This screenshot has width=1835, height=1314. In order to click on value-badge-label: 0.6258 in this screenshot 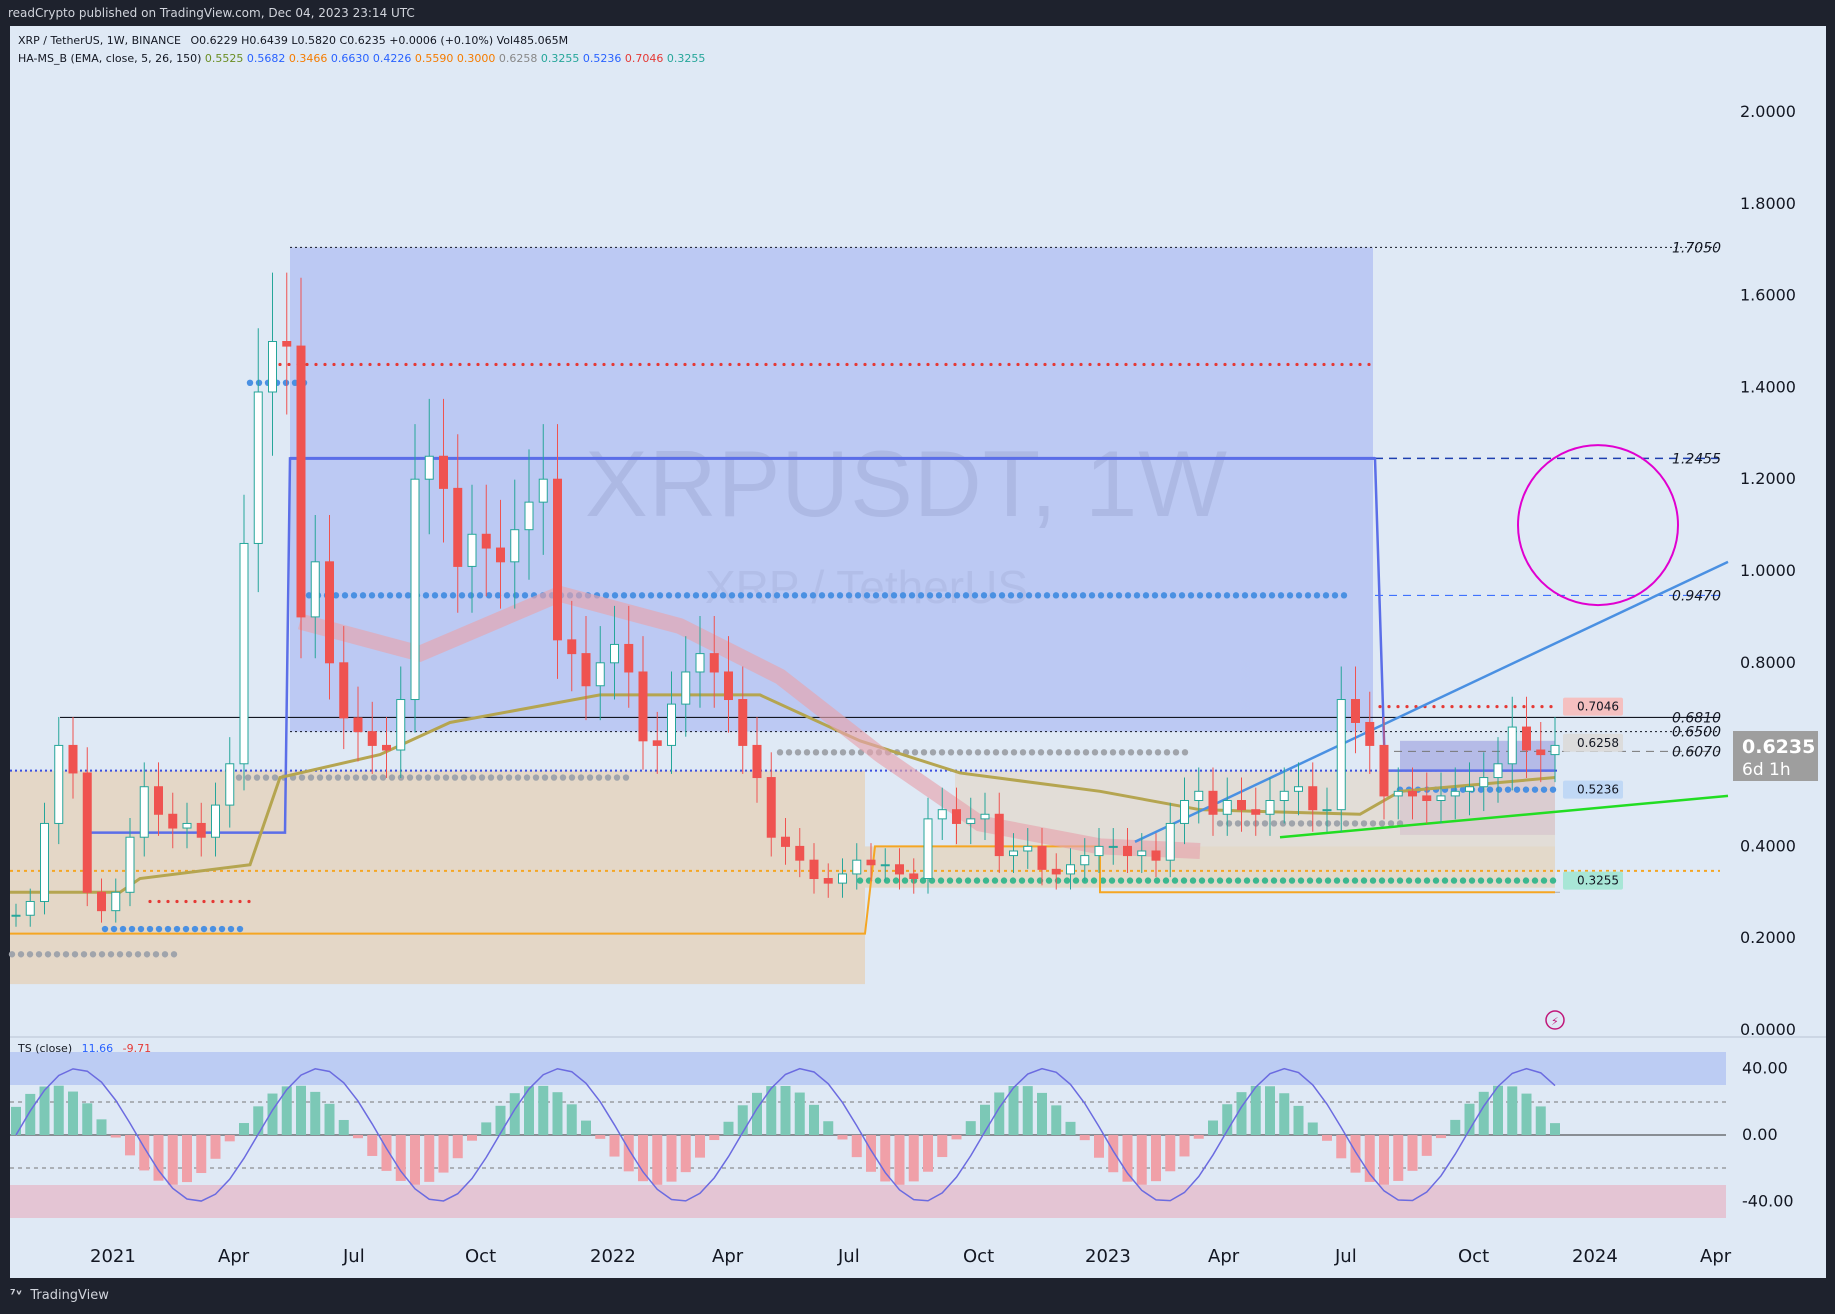, I will do `click(1598, 743)`.